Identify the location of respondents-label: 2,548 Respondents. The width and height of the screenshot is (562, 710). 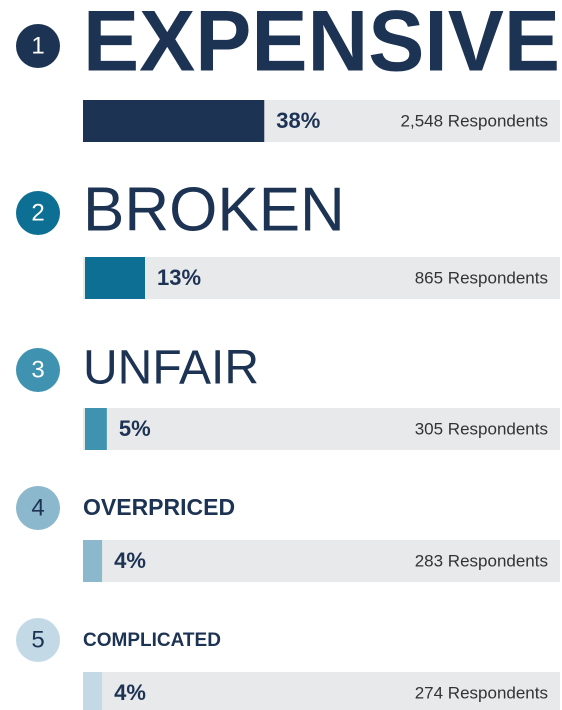
(474, 120).